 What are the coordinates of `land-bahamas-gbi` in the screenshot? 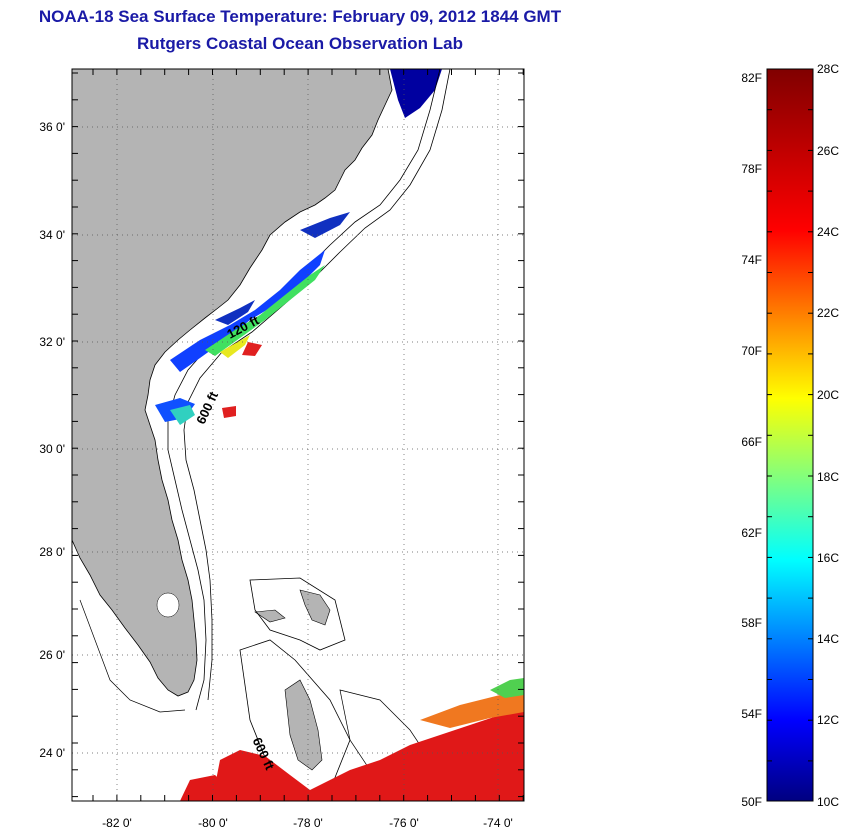 It's located at (270, 616).